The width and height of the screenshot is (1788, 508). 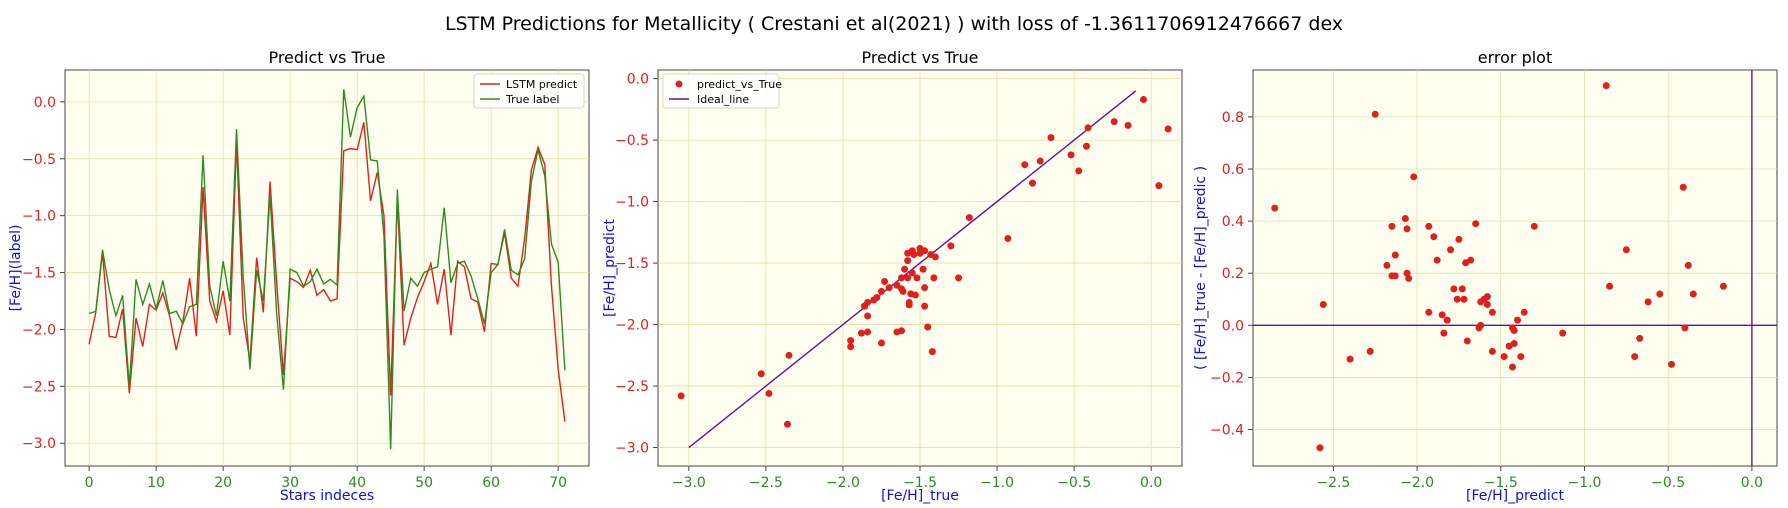 What do you see at coordinates (156, 483) in the screenshot?
I see `x-tick-label: 10` at bounding box center [156, 483].